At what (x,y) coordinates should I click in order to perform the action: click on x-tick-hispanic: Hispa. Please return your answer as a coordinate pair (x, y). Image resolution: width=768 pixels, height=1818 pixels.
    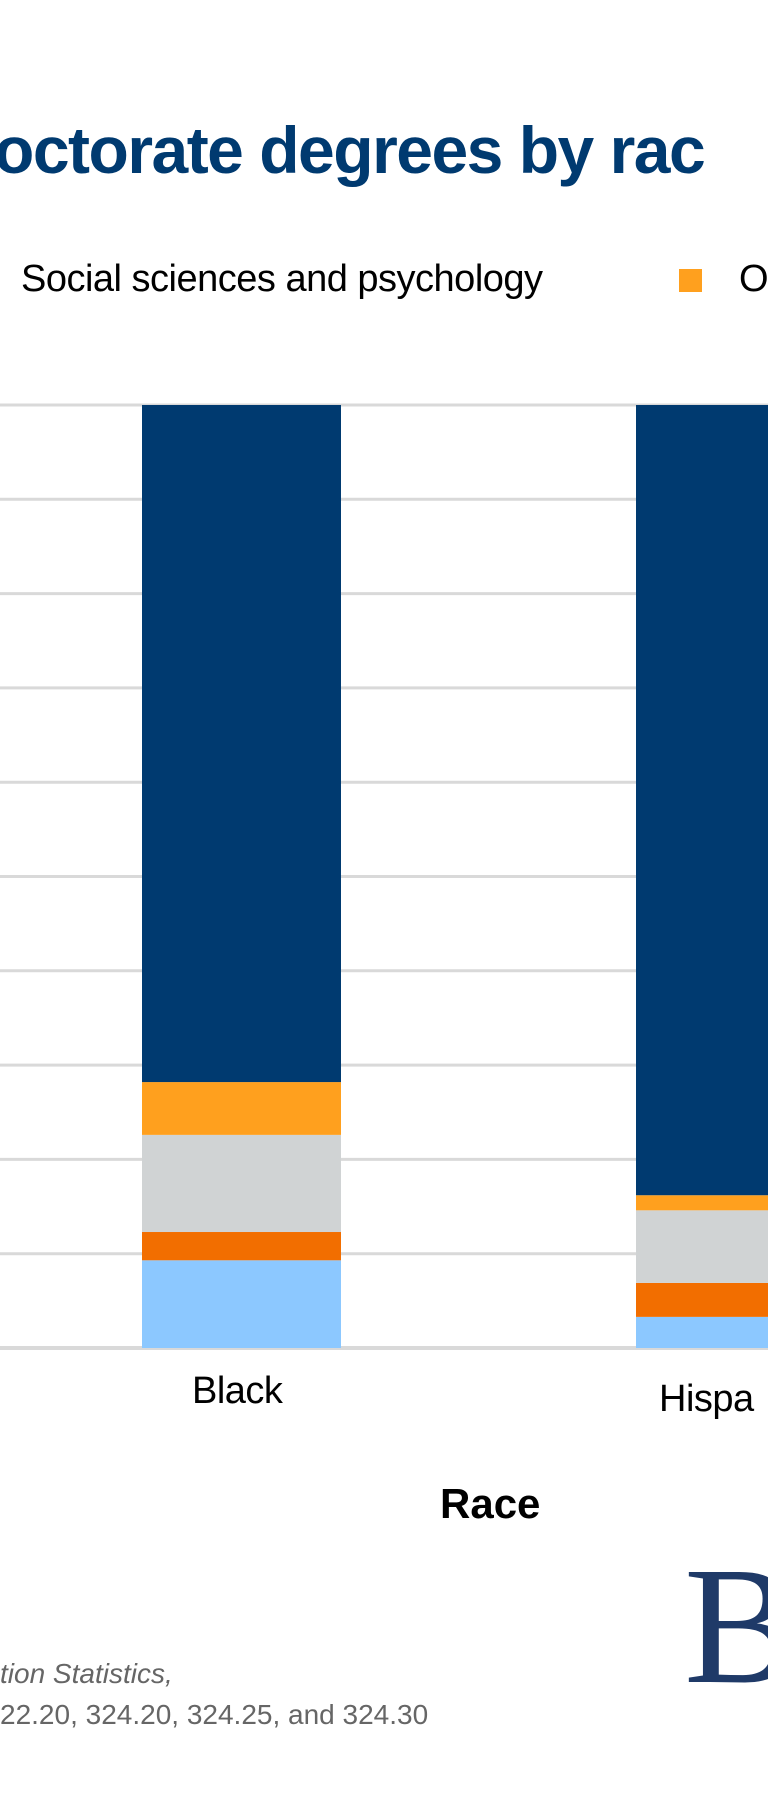
    Looking at the image, I should click on (706, 1399).